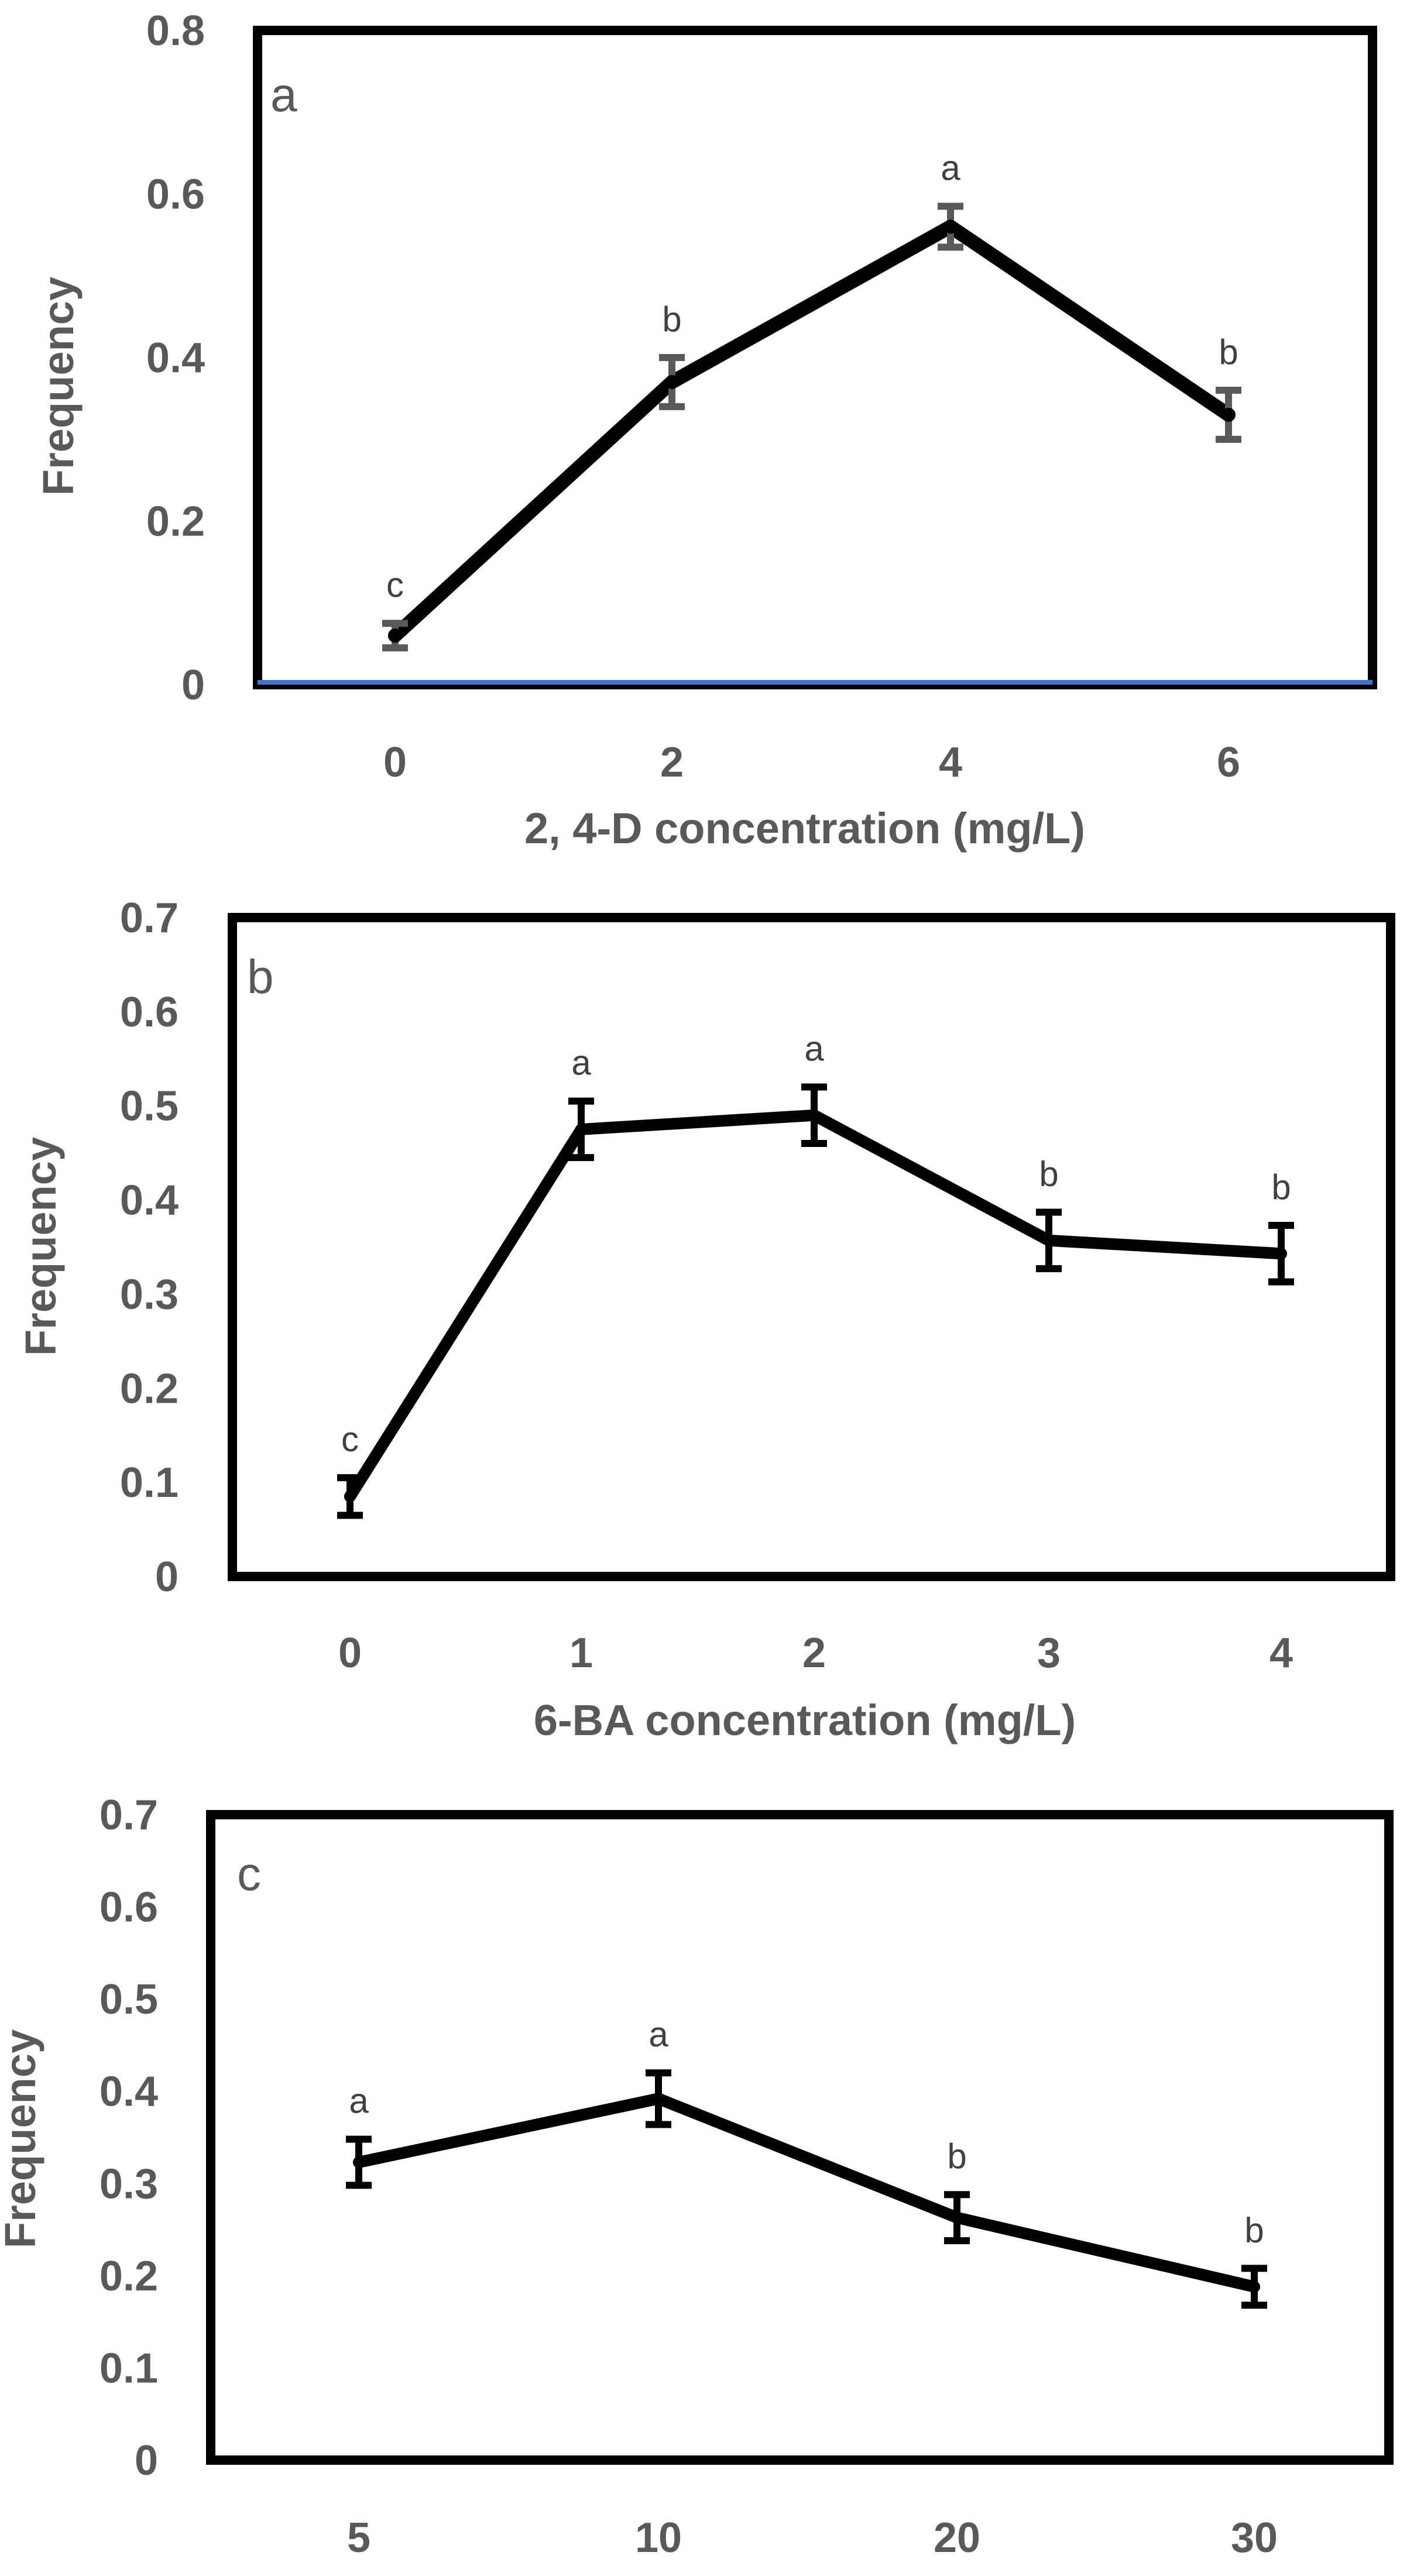 The height and width of the screenshot is (2576, 1424). I want to click on x-tick-label: 5, so click(358, 2538).